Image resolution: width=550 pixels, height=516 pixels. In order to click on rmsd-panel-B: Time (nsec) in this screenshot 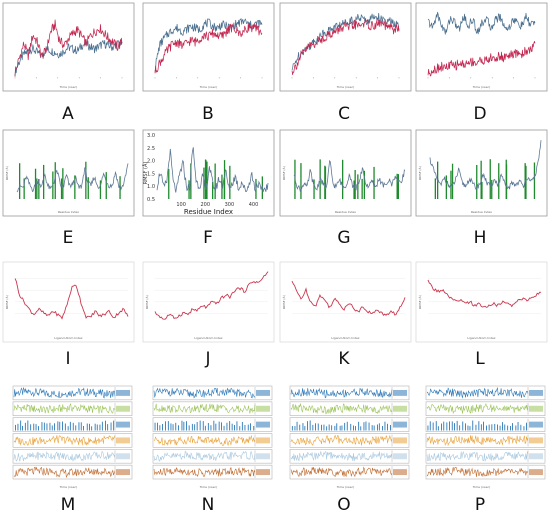, I will do `click(208, 47)`.